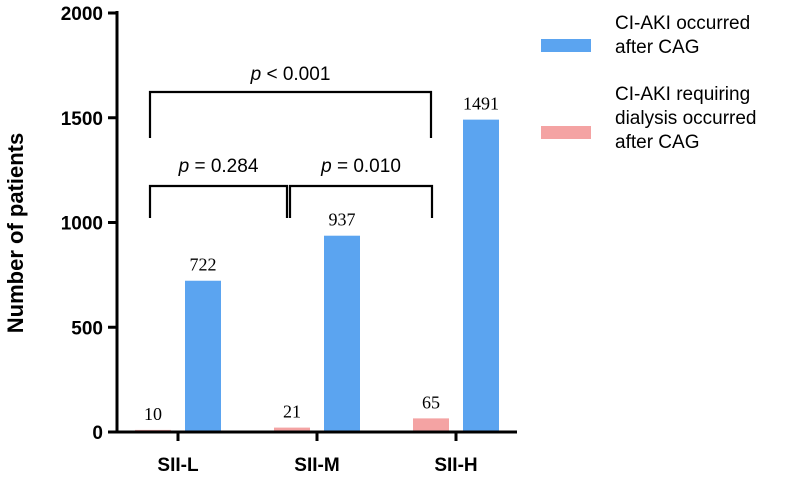 The image size is (788, 482). I want to click on p-value-label: p = 0.284, so click(218, 166).